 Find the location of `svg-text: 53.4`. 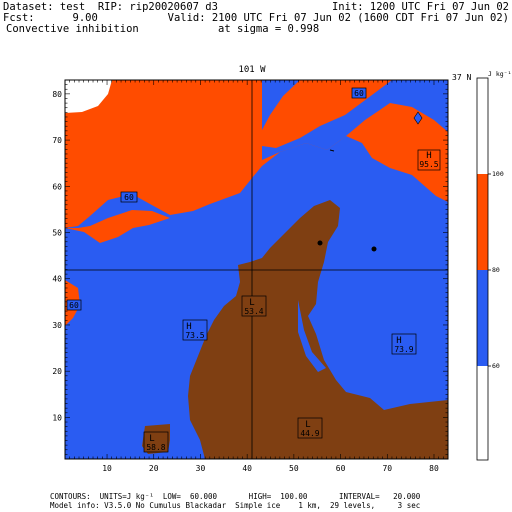

svg-text: 53.4 is located at coordinates (253, 311).